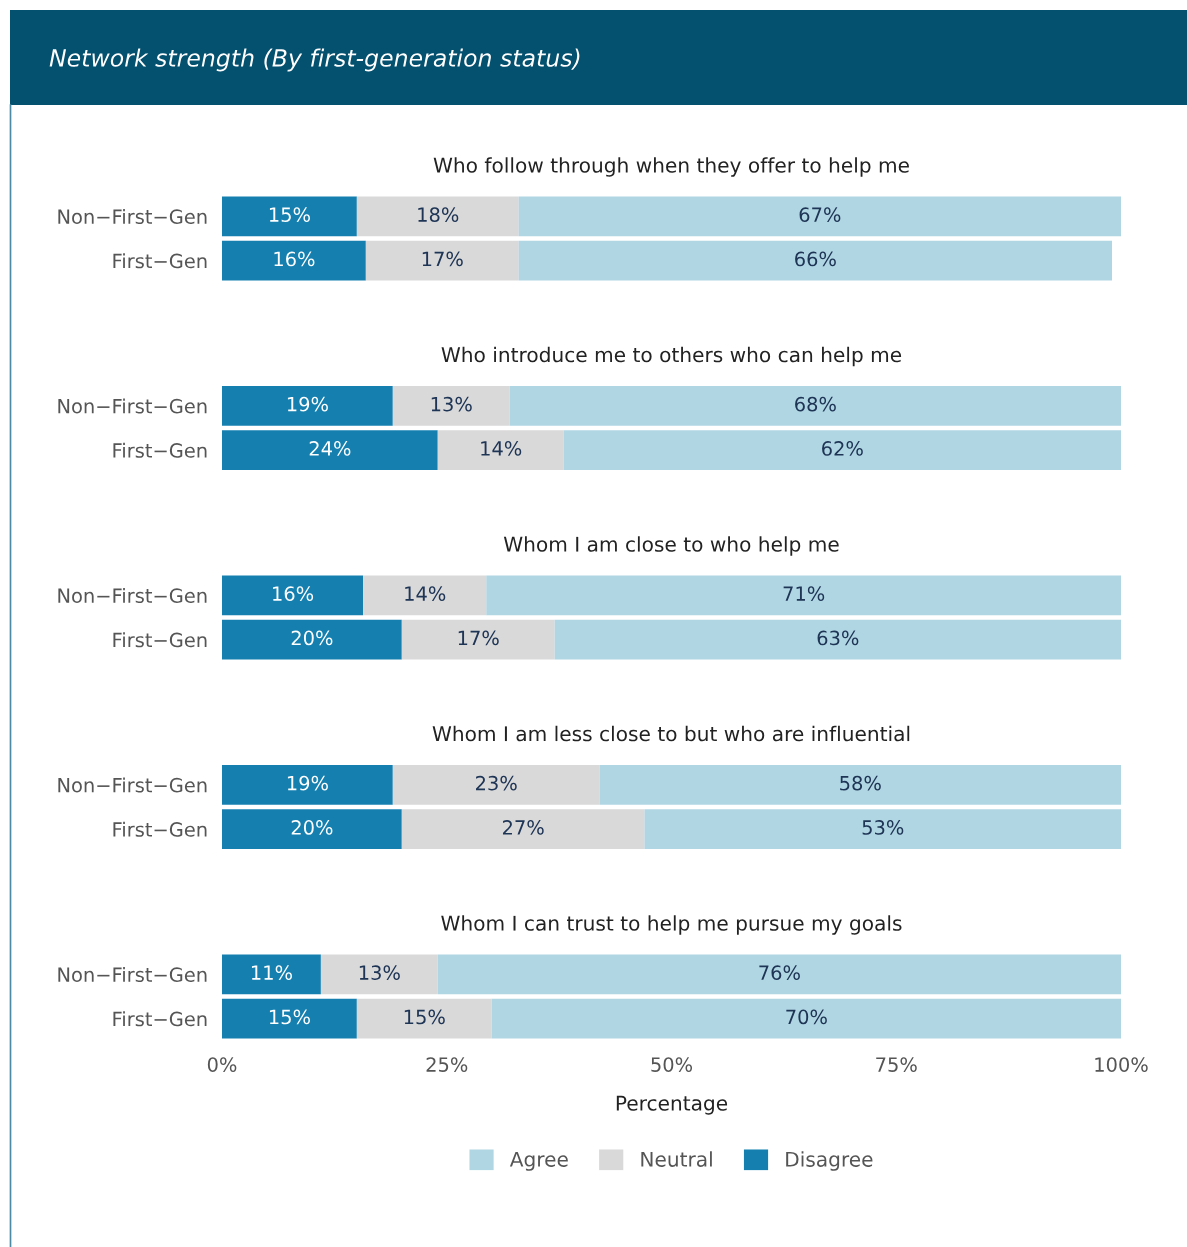 The height and width of the screenshot is (1247, 1187). Describe the element at coordinates (829, 1161) in the screenshot. I see `legend-label: Disagree` at that location.